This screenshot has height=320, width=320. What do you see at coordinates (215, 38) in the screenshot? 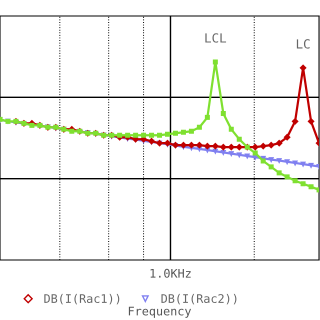
I see `annotation: LCL` at bounding box center [215, 38].